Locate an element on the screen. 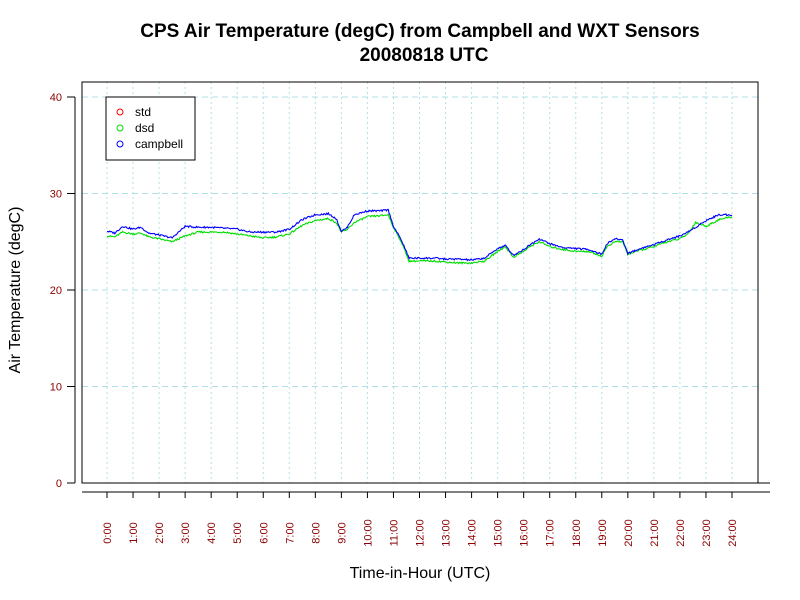  x-tick-label: 23:00 is located at coordinates (707, 533).